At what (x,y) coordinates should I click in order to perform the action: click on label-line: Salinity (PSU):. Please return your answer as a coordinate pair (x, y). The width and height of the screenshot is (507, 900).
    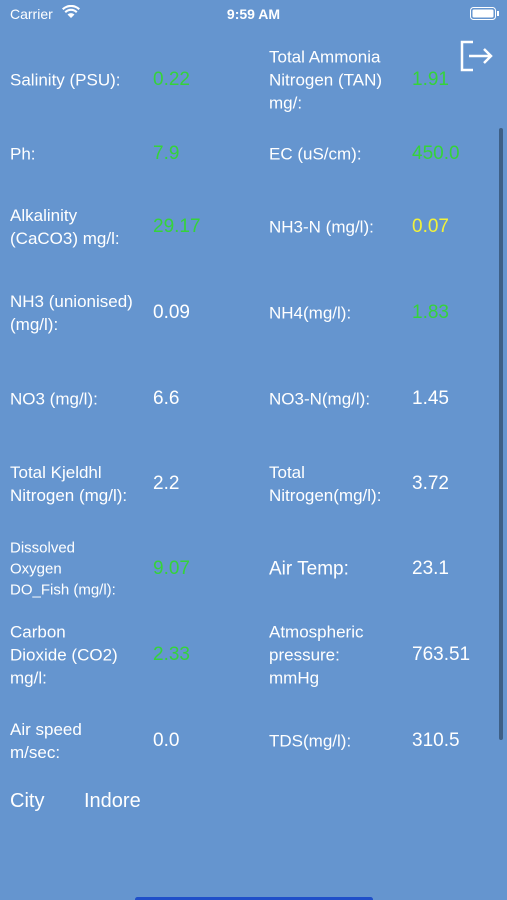
    Looking at the image, I should click on (65, 80).